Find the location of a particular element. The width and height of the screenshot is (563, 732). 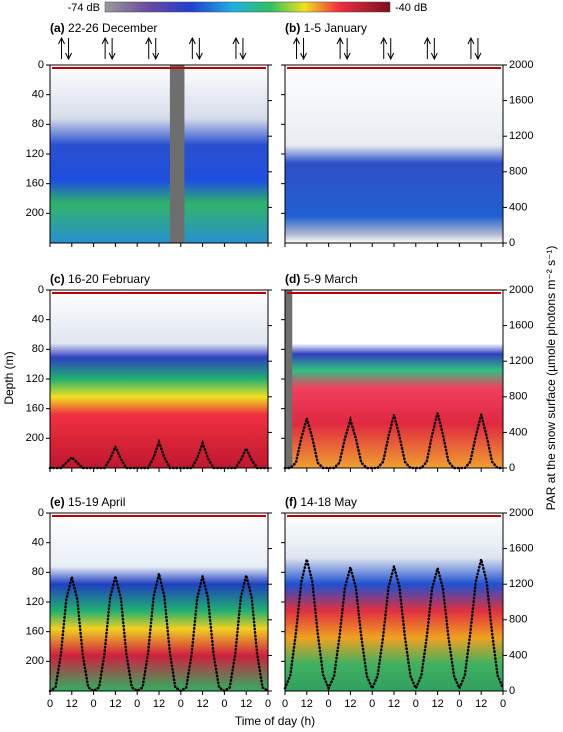

panel-title: (d) 5-9 March is located at coordinates (321, 279).